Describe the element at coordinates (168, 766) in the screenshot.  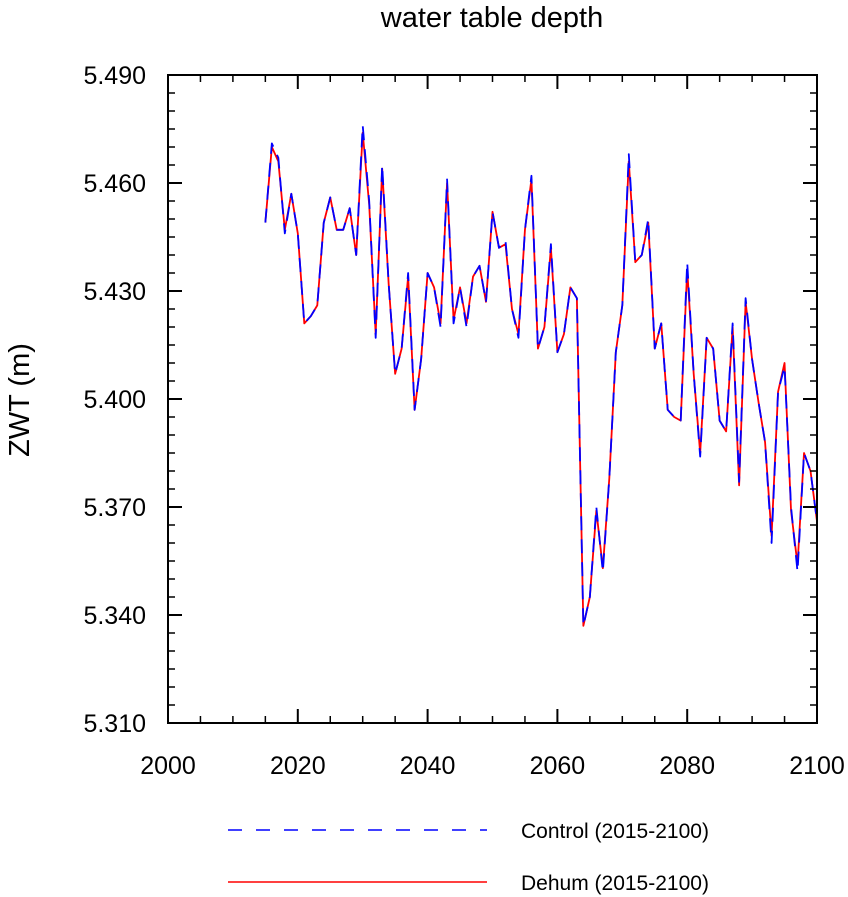
I see `x-tick-label: 2000` at that location.